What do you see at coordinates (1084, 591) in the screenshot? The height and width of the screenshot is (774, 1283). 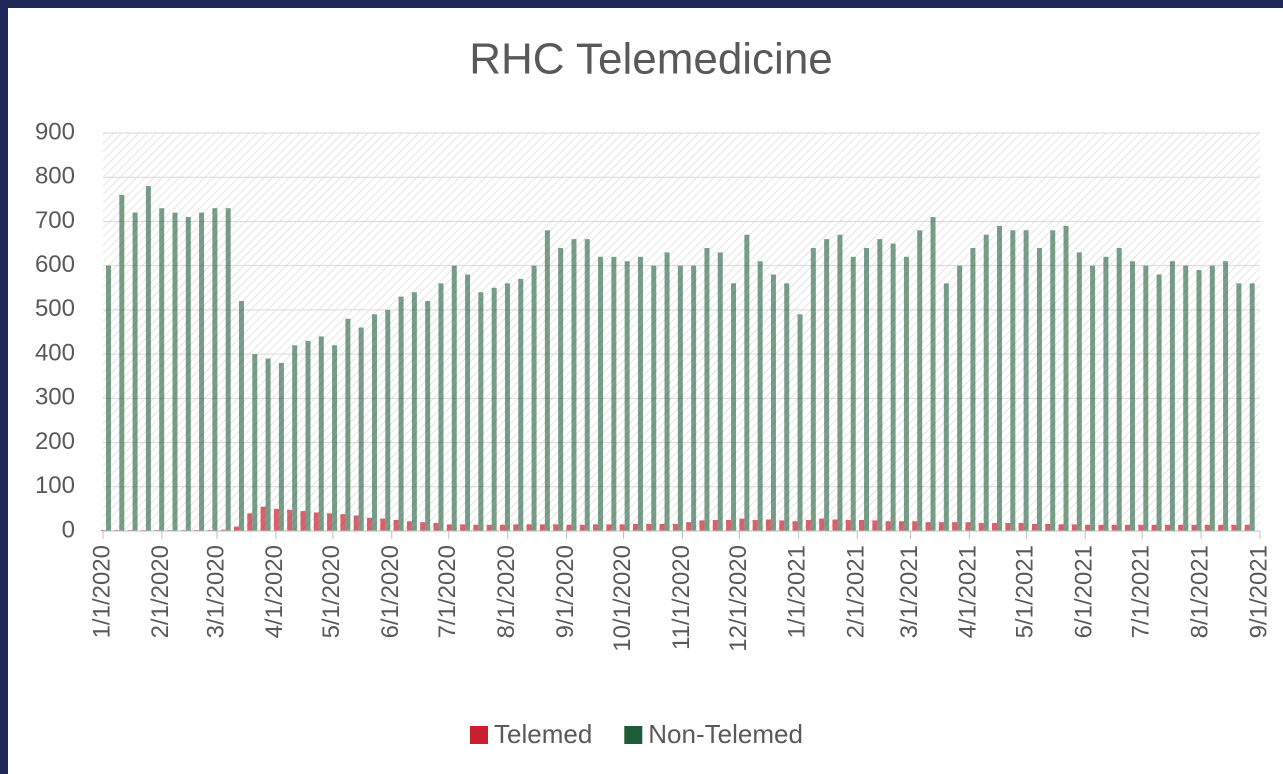 I see `x-tick-label: 6/1/2021` at bounding box center [1084, 591].